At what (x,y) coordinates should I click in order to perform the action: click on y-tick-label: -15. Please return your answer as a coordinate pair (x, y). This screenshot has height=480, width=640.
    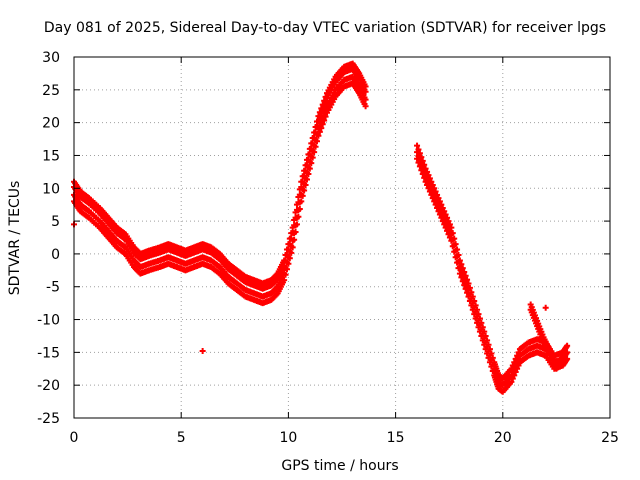
    Looking at the image, I should click on (48, 353).